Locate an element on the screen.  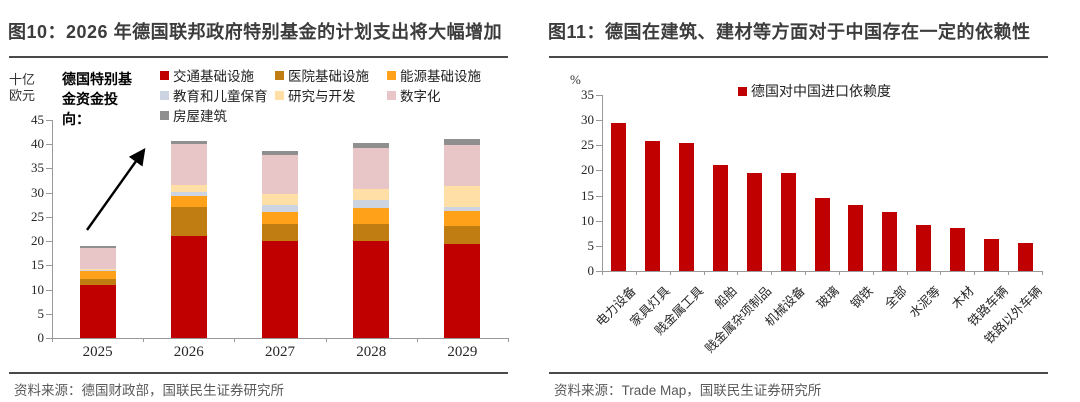
legend-item: 医院基础设施 is located at coordinates (331, 75).